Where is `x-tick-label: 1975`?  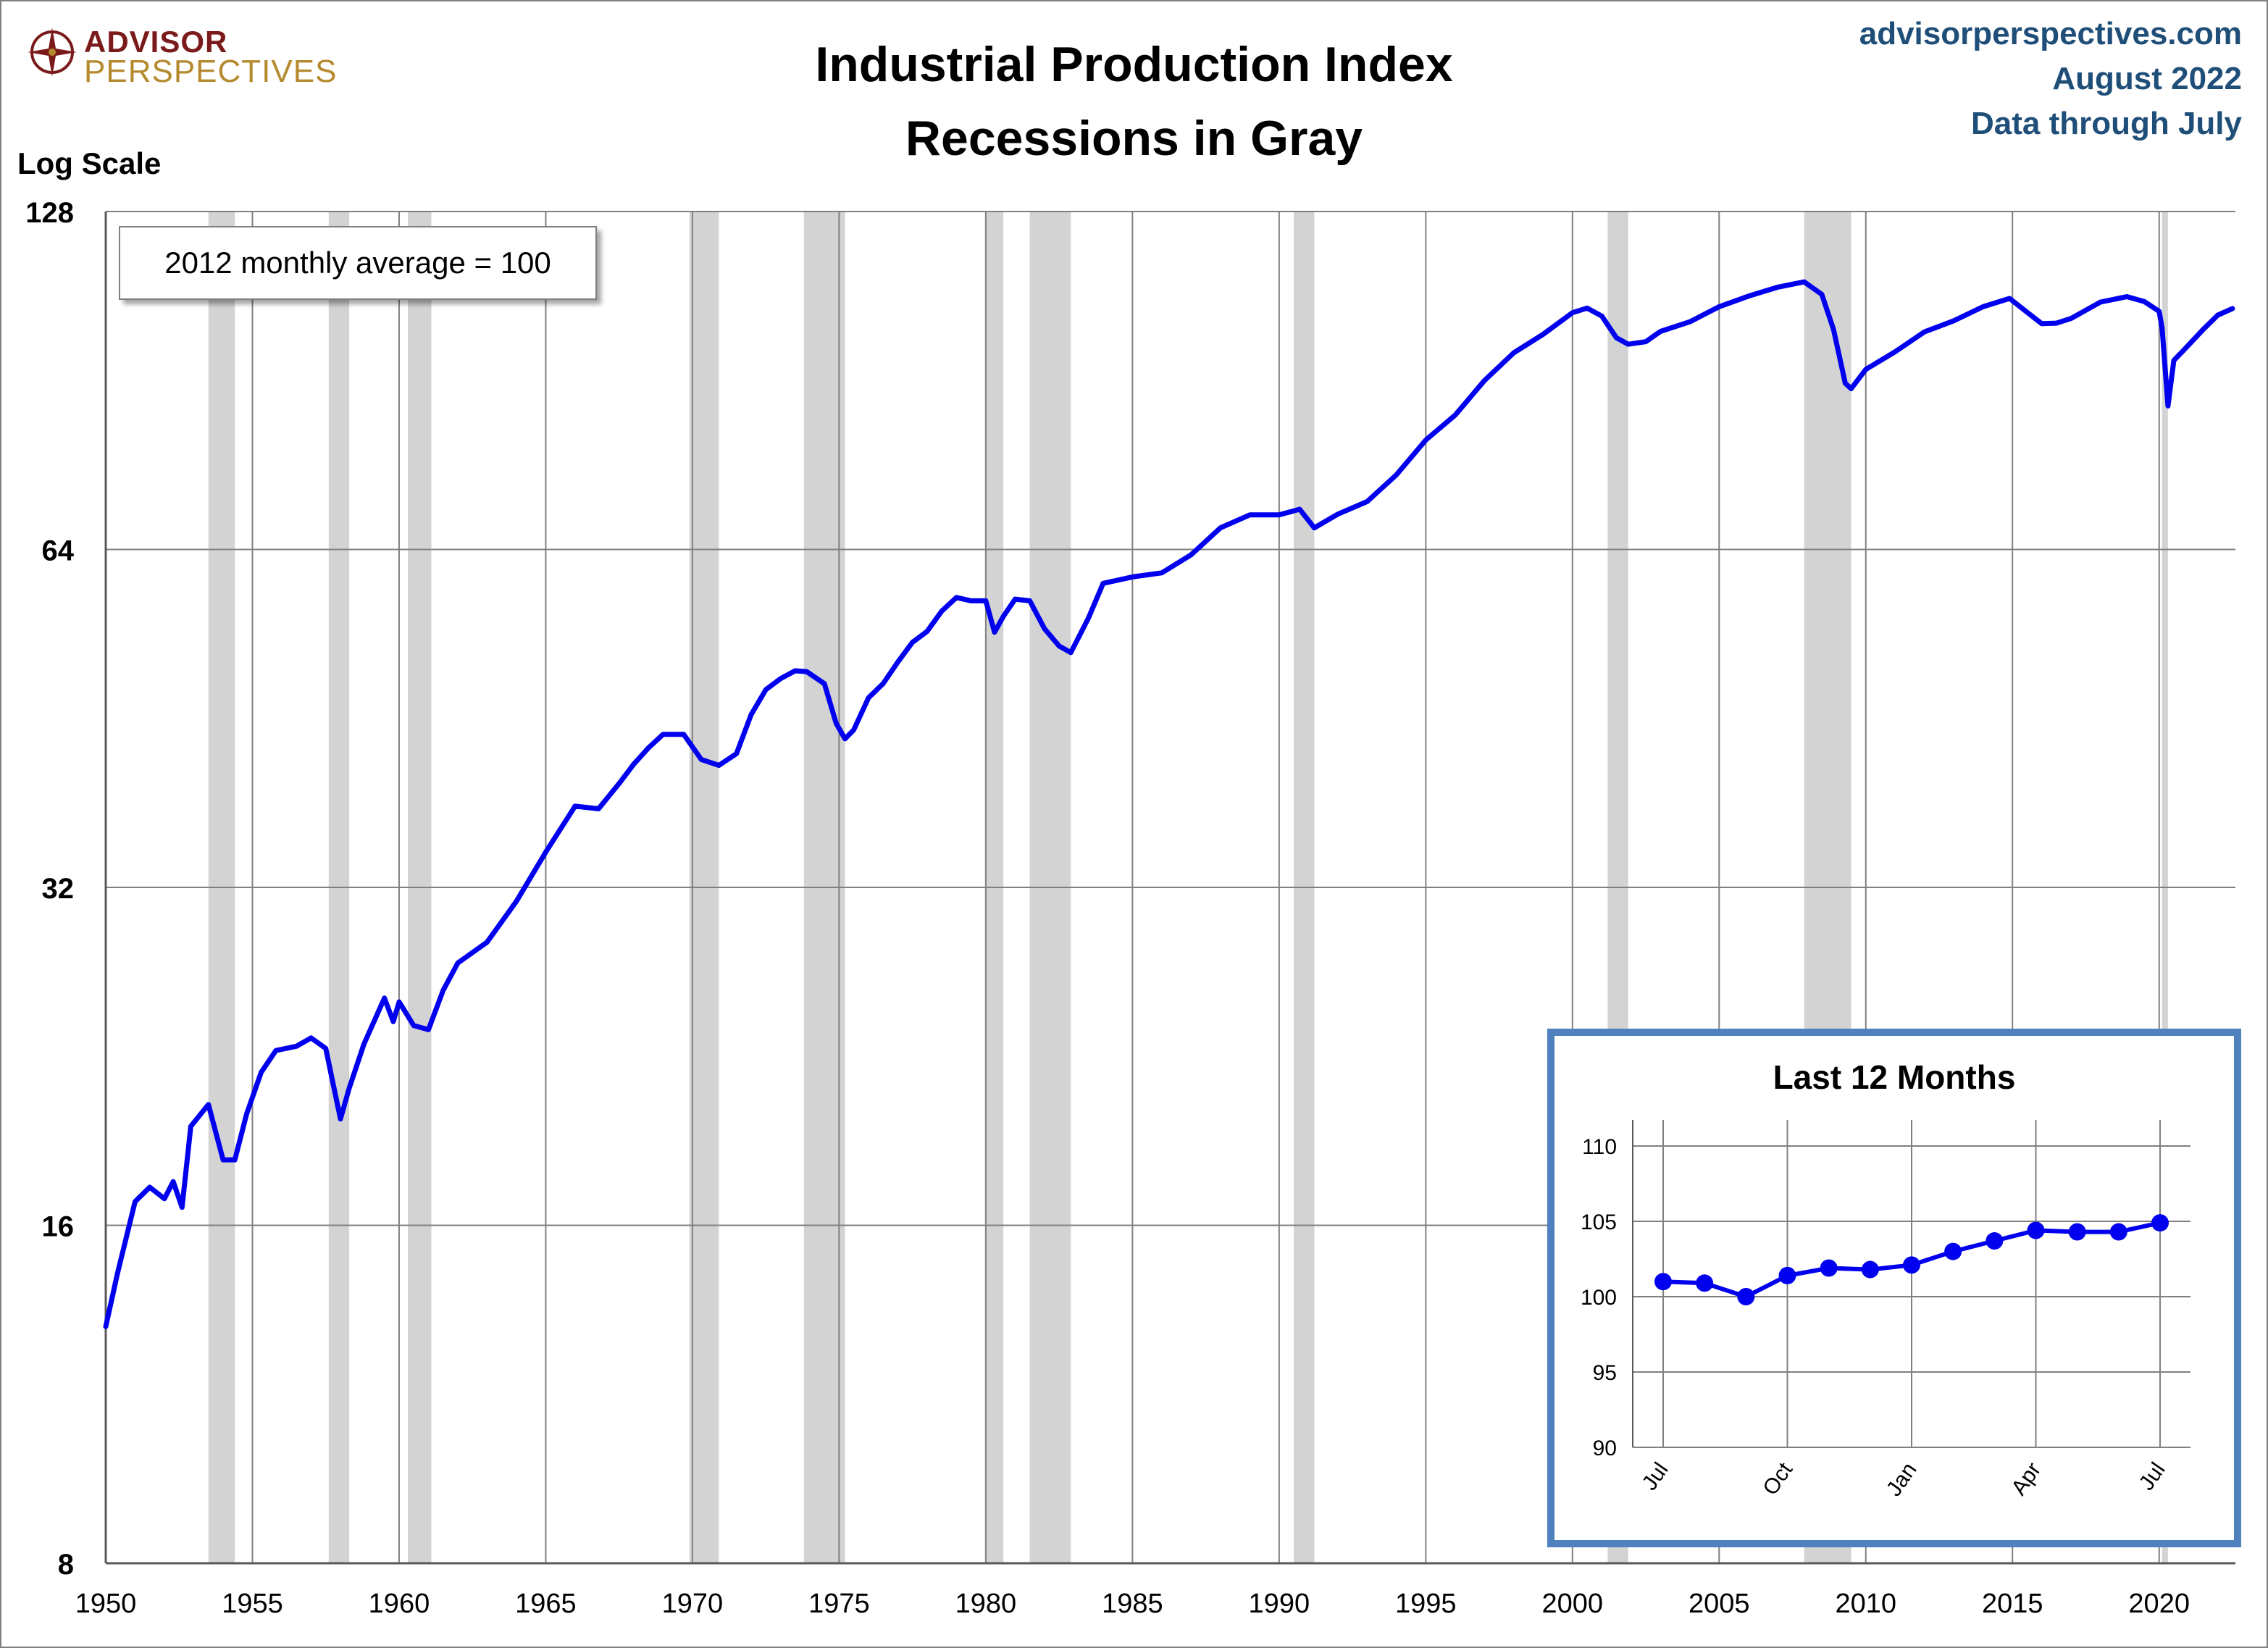 x-tick-label: 1975 is located at coordinates (839, 1604).